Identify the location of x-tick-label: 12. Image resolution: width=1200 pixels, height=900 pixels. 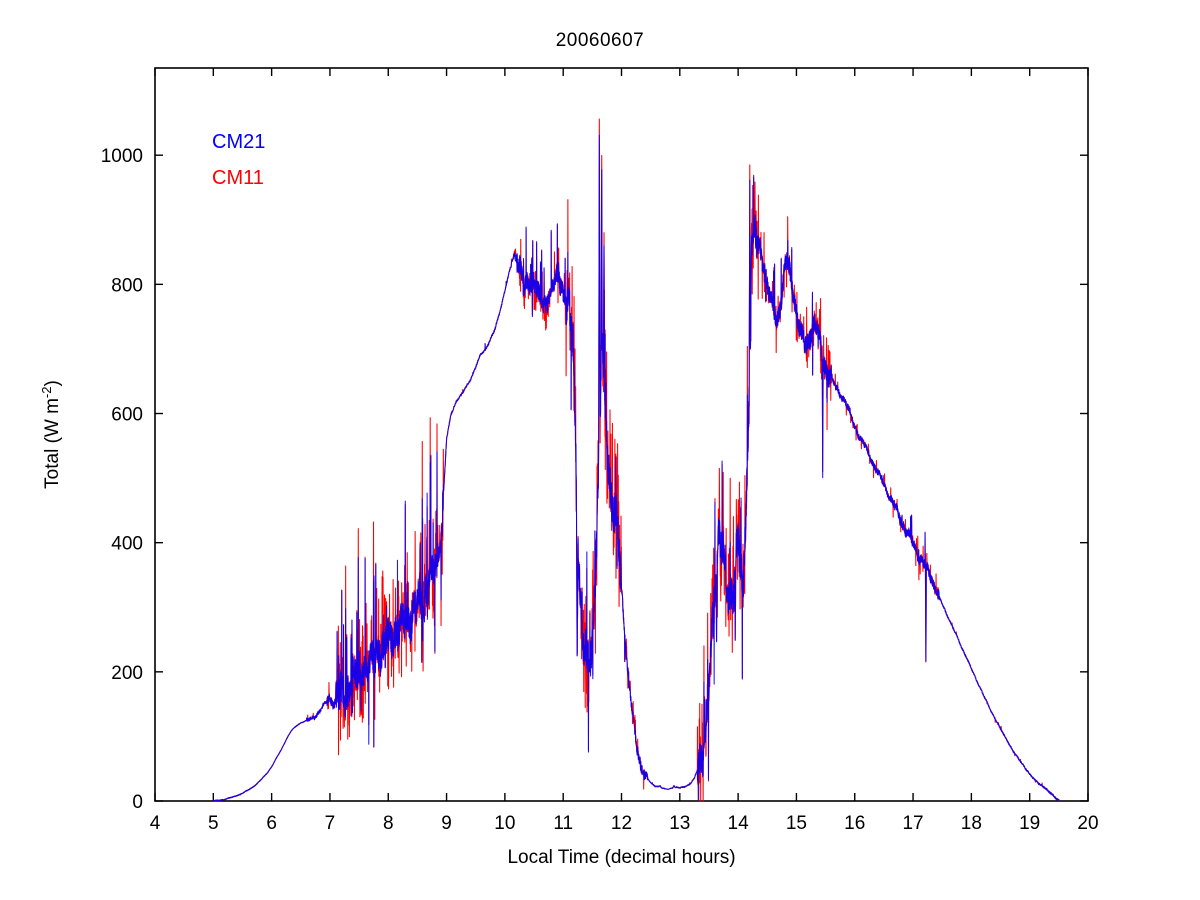
(621, 823).